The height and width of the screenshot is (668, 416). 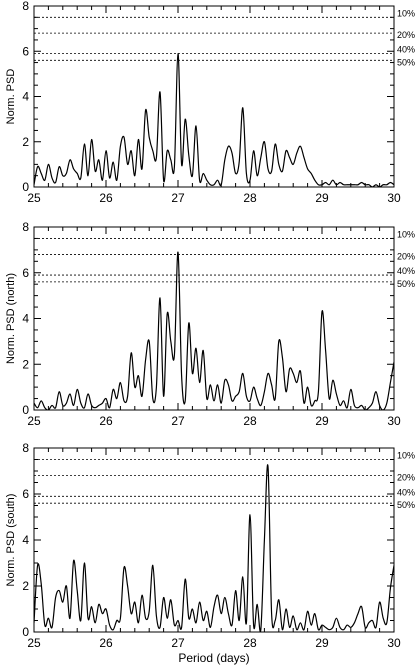 I want to click on y-axis-label: Norm. PSD (south), so click(x=11, y=540).